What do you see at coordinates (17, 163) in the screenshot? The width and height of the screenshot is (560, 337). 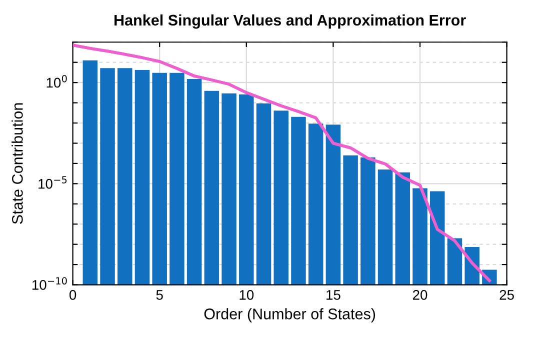 I see `y-axis-title: State Contribution` at bounding box center [17, 163].